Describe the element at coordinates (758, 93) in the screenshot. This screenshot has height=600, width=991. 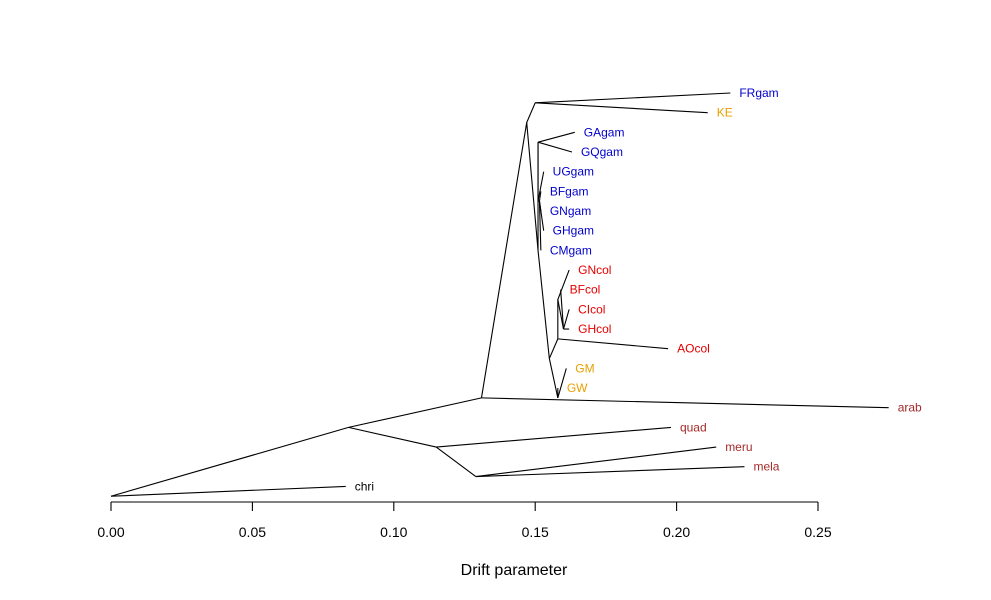
I see `tip-label-FRgam: FRgam` at that location.